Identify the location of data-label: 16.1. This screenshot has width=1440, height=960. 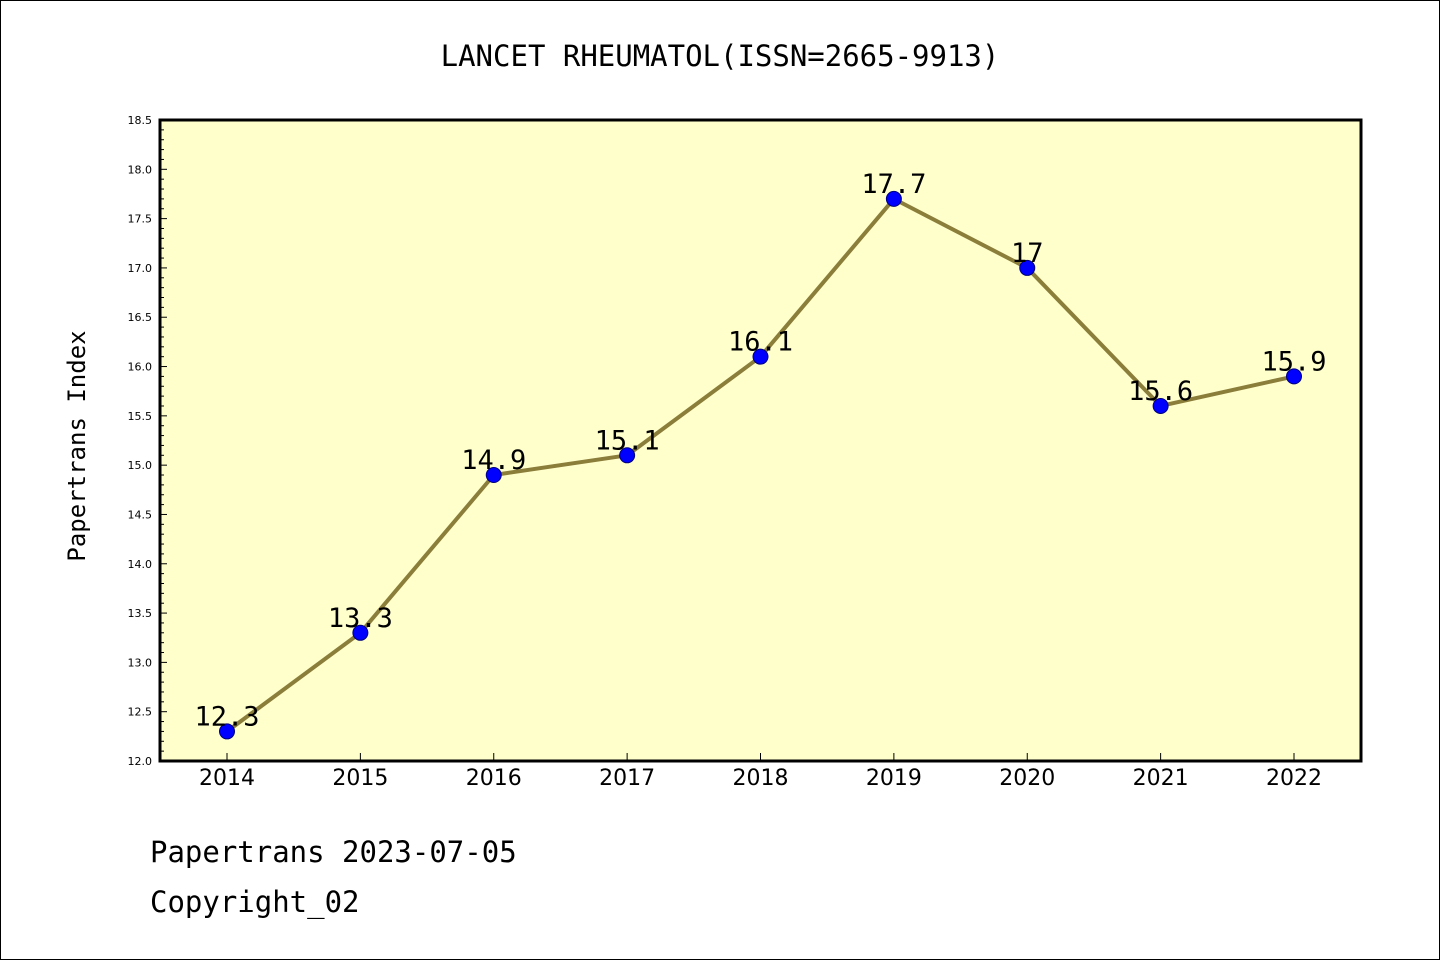
(760, 342).